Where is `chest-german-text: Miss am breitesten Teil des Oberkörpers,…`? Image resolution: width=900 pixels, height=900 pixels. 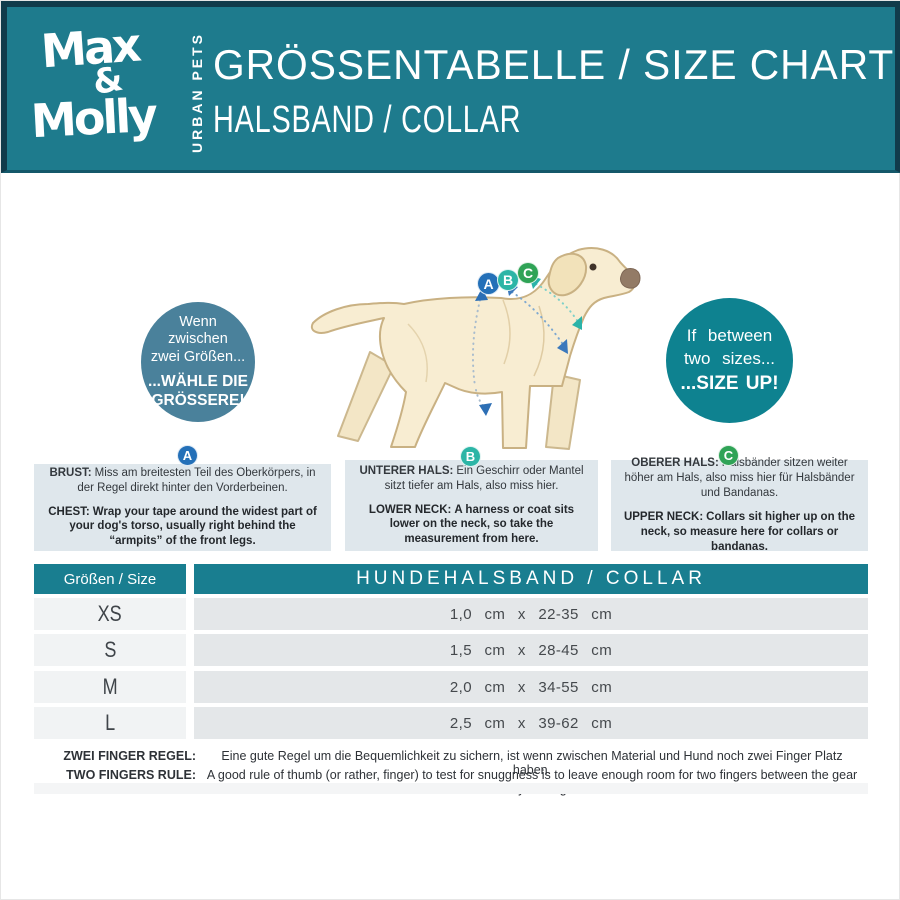 chest-german-text: Miss am breitesten Teil des Oberkörpers,… is located at coordinates (196, 480).